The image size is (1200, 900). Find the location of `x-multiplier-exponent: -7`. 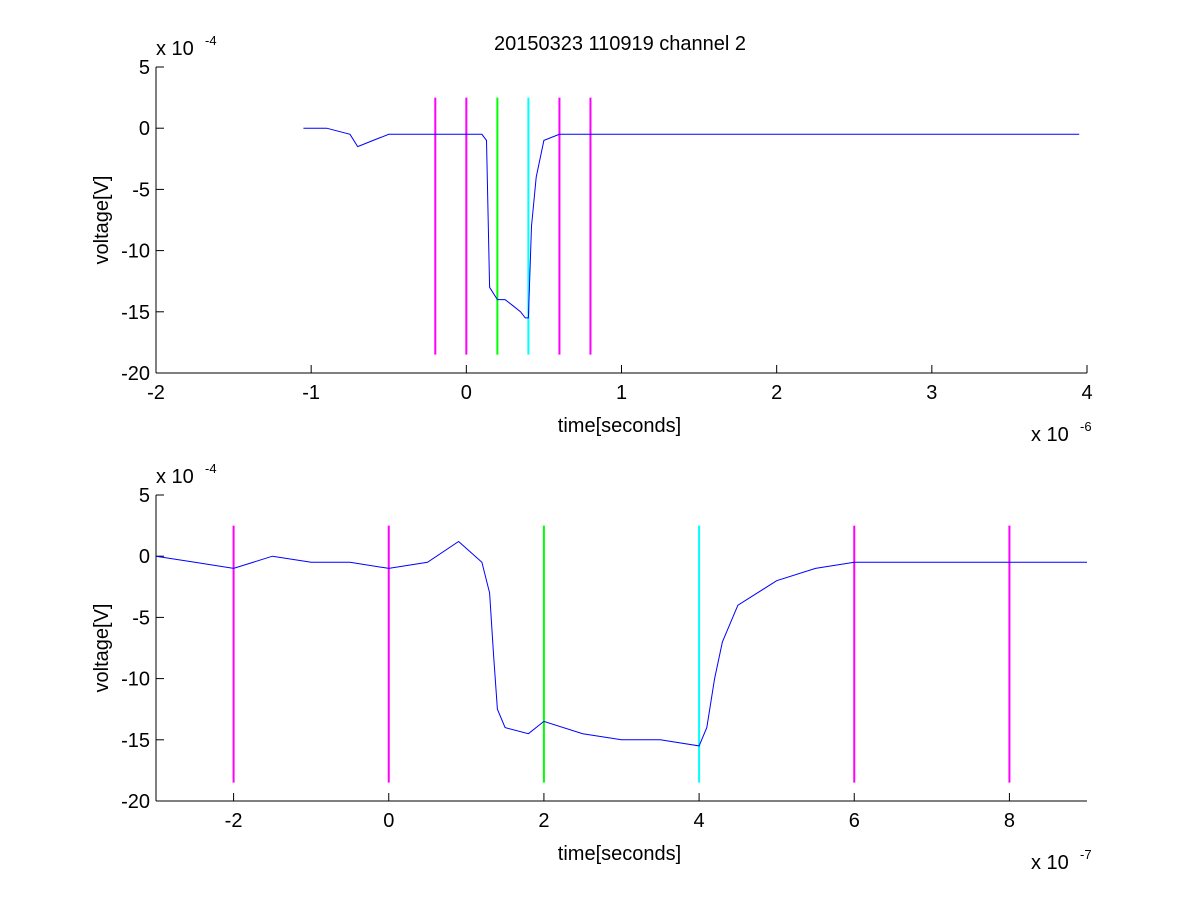

x-multiplier-exponent: -7 is located at coordinates (1086, 854).